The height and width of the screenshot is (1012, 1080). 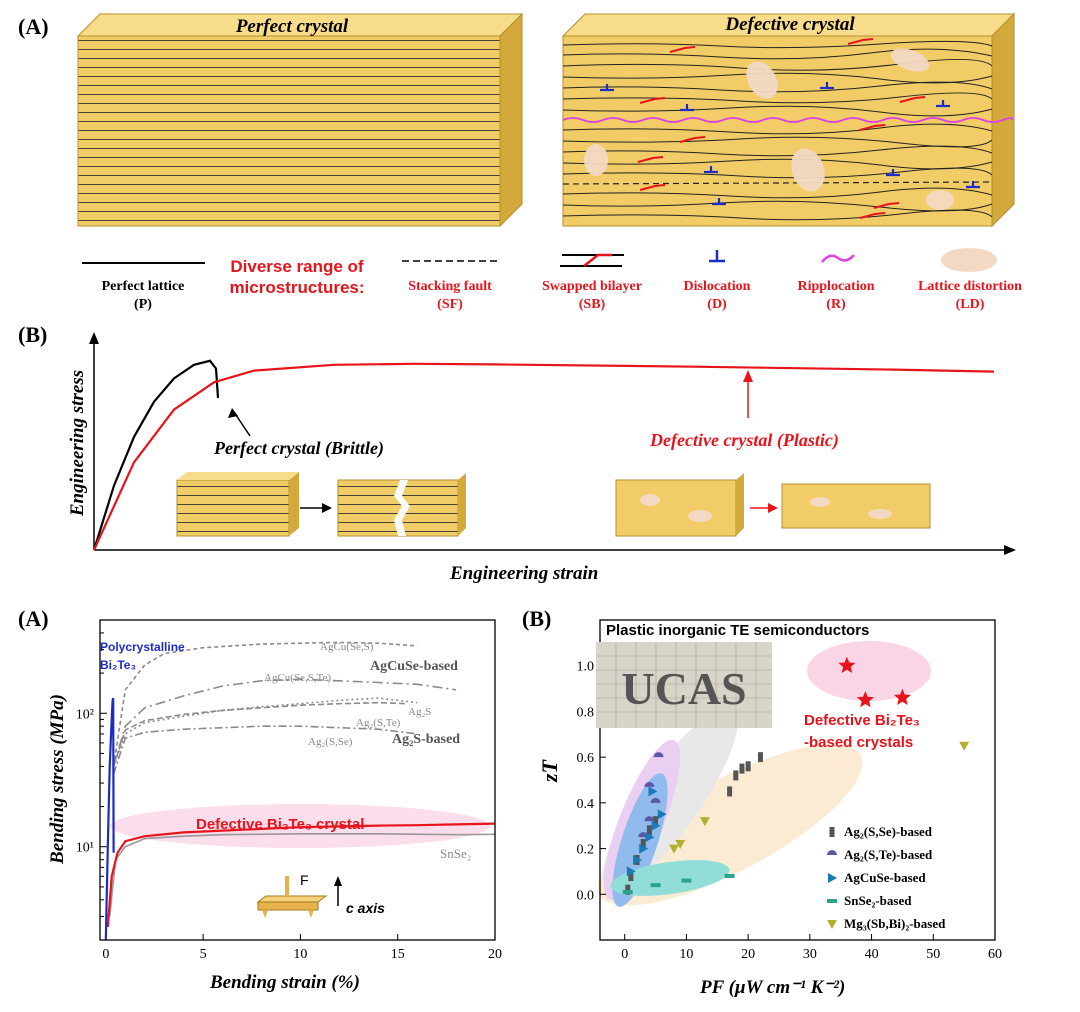 I want to click on y-tick-label: 0.2, so click(x=586, y=850).